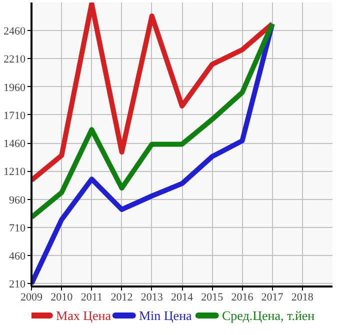 The width and height of the screenshot is (345, 335). Describe the element at coordinates (91, 298) in the screenshot. I see `x-tick-label: 2011` at that location.